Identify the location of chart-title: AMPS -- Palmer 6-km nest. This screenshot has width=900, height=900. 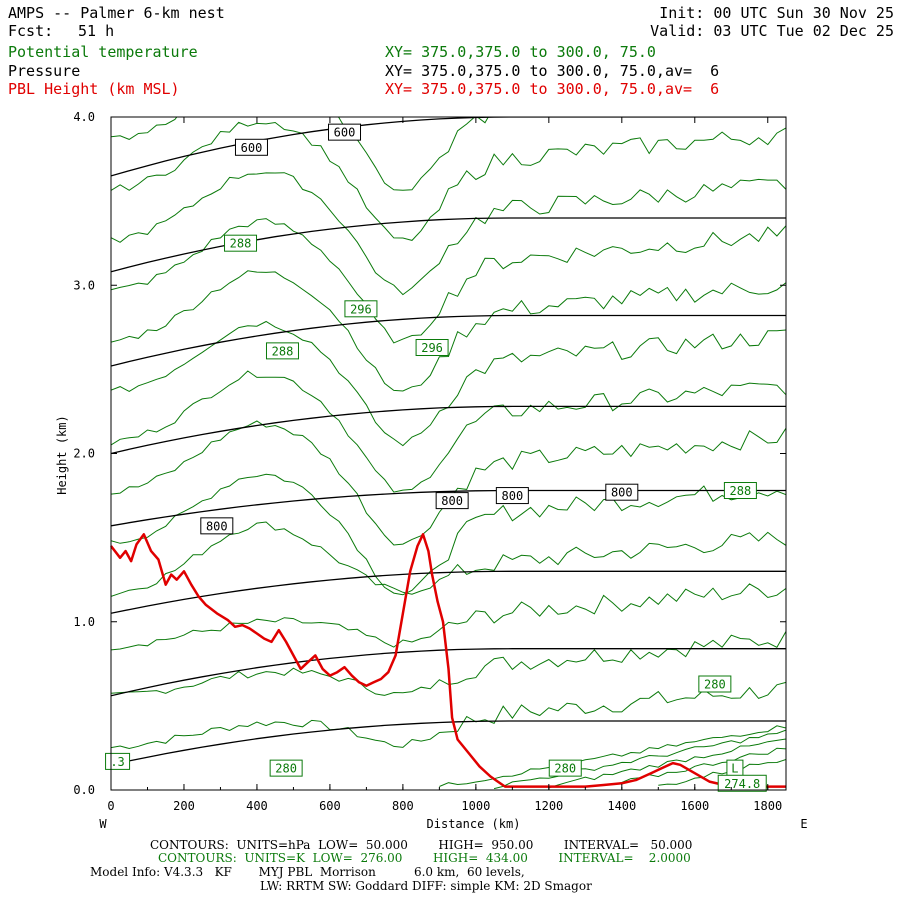
(116, 13).